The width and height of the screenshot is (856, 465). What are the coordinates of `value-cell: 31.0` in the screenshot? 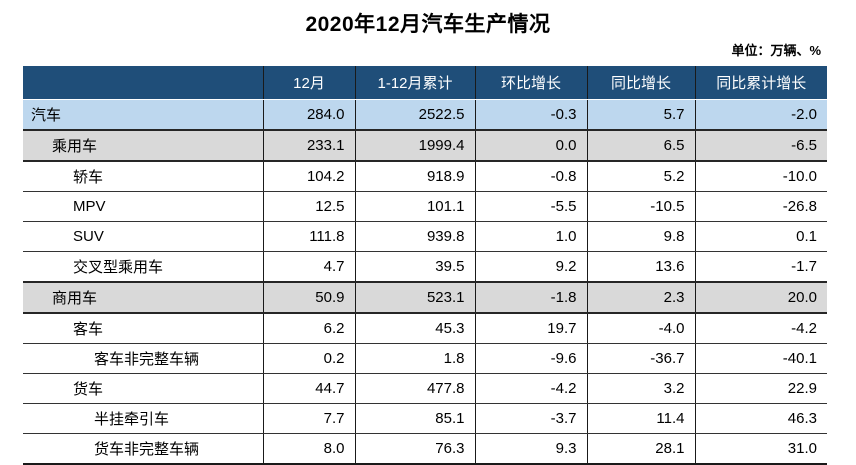 It's located at (760, 449).